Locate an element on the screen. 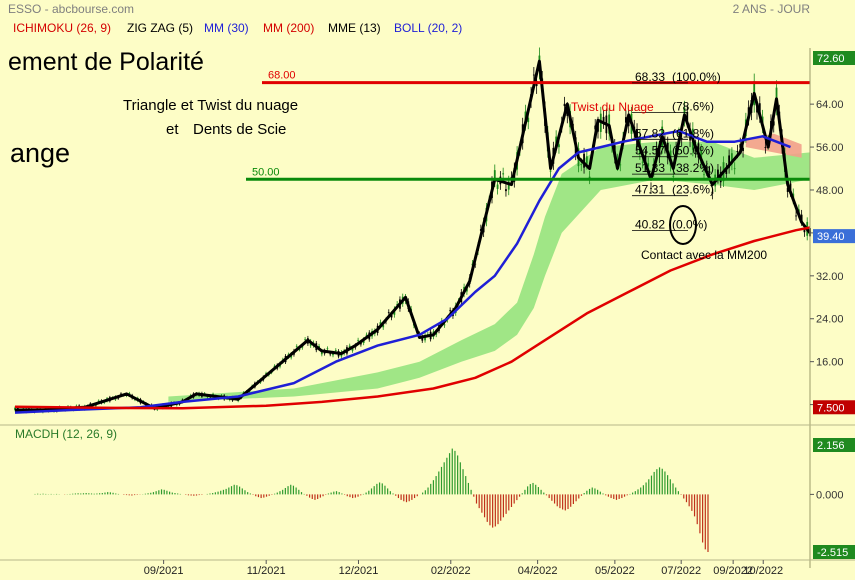  horizontal-lines: 68.00 50.00 is located at coordinates (528, 125).